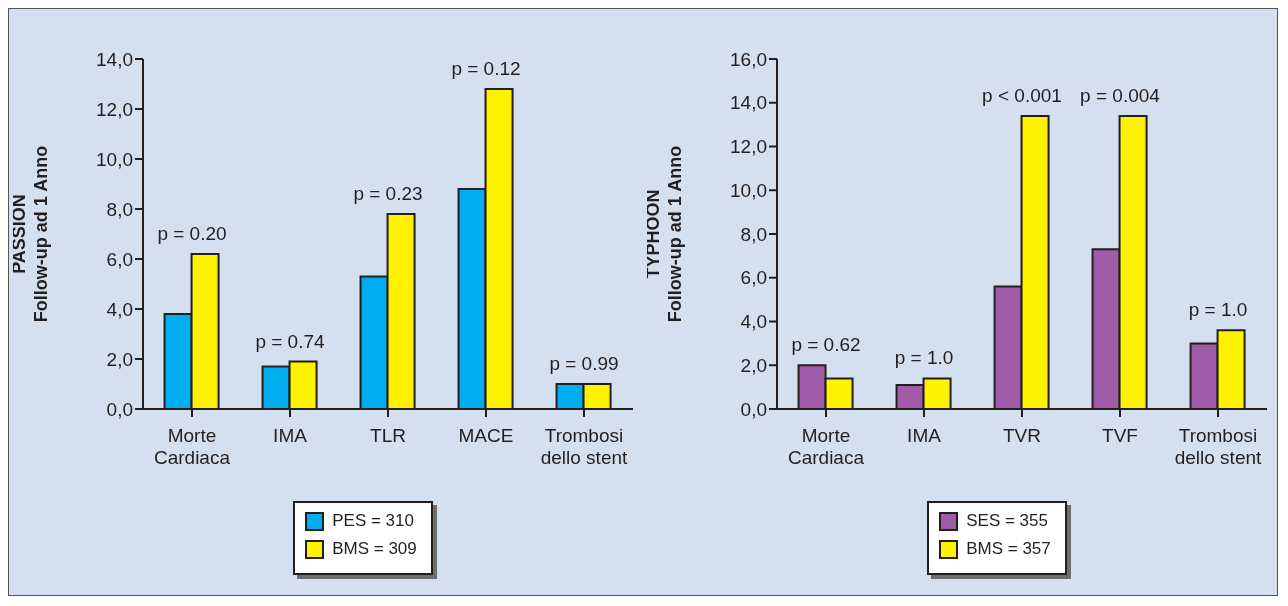  What do you see at coordinates (388, 436) in the screenshot?
I see `x-tick-label: TLR` at bounding box center [388, 436].